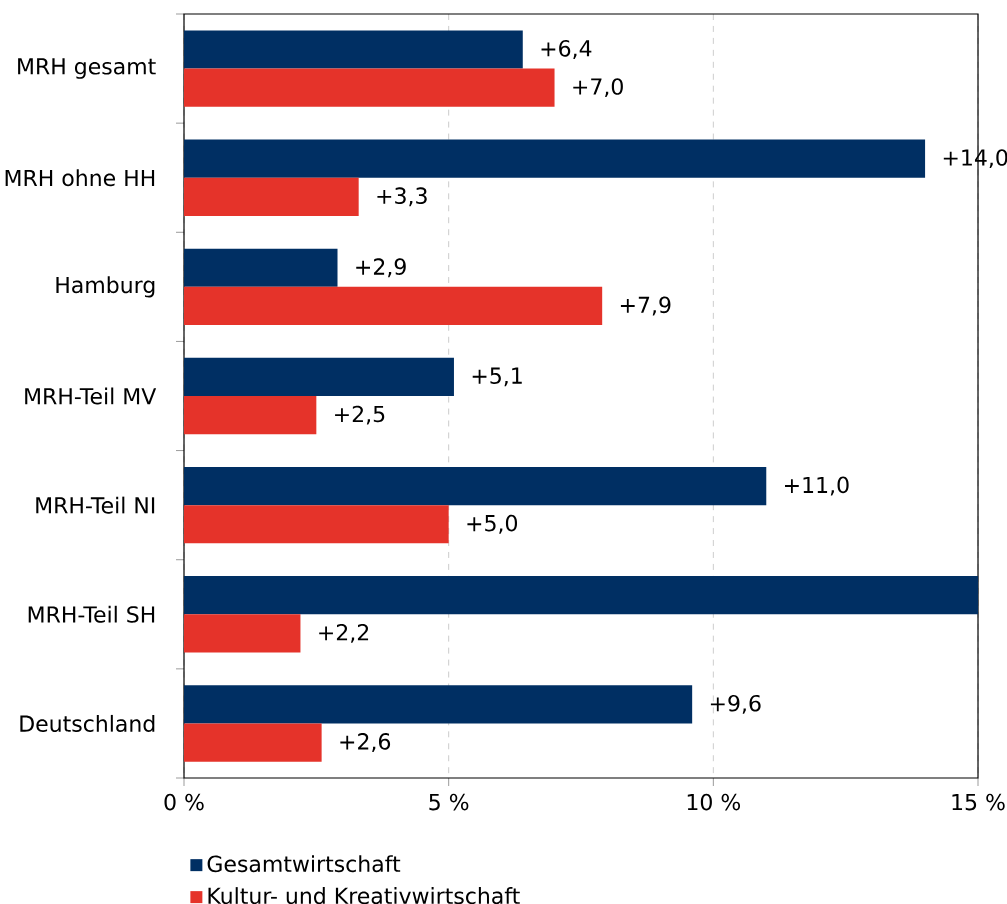 The image size is (1007, 904). Describe the element at coordinates (184, 802) in the screenshot. I see `x-tick-label: 0 %` at that location.